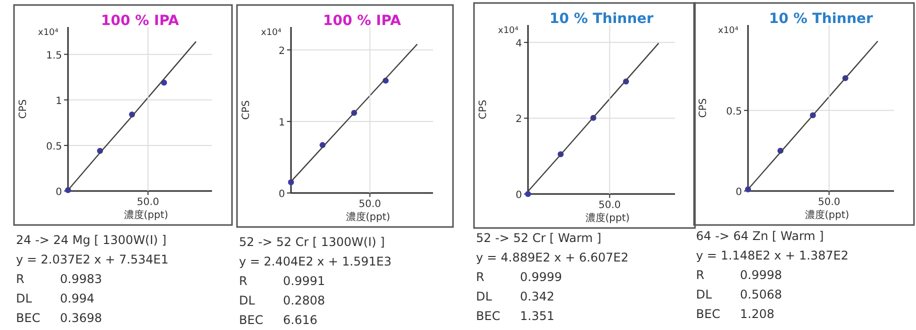 This screenshot has width=916, height=330. Describe the element at coordinates (312, 242) in the screenshot. I see `text: 52 -> 52 Cr [ 1300W(I) ]` at that location.